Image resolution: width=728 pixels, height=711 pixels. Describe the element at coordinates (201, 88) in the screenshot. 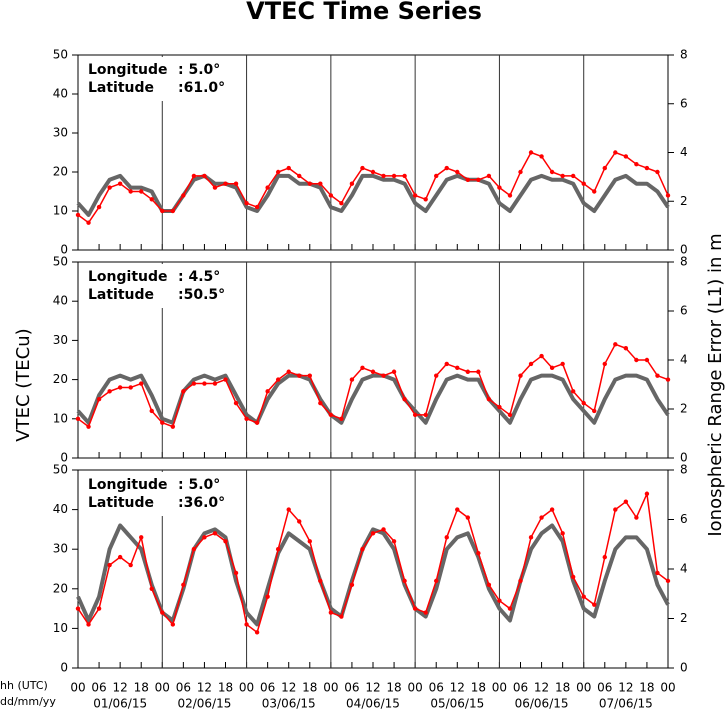

I see `annotation-value: :61.0°` at that location.